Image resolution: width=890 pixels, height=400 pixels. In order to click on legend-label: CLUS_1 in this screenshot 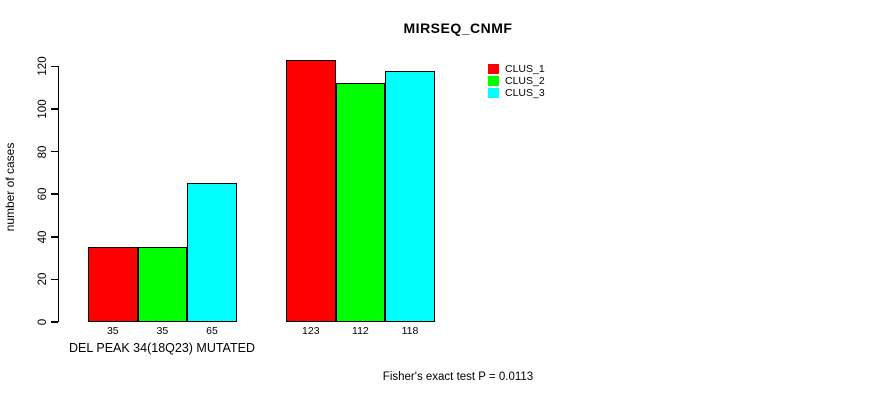, I will do `click(525, 69)`.